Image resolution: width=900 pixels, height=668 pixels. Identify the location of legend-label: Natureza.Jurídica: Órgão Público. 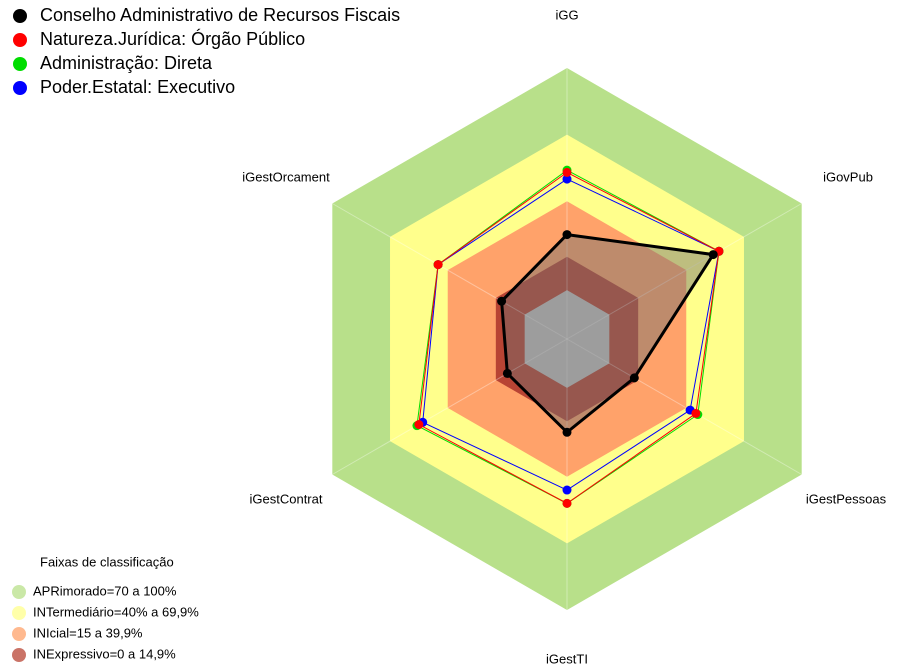
(172, 38).